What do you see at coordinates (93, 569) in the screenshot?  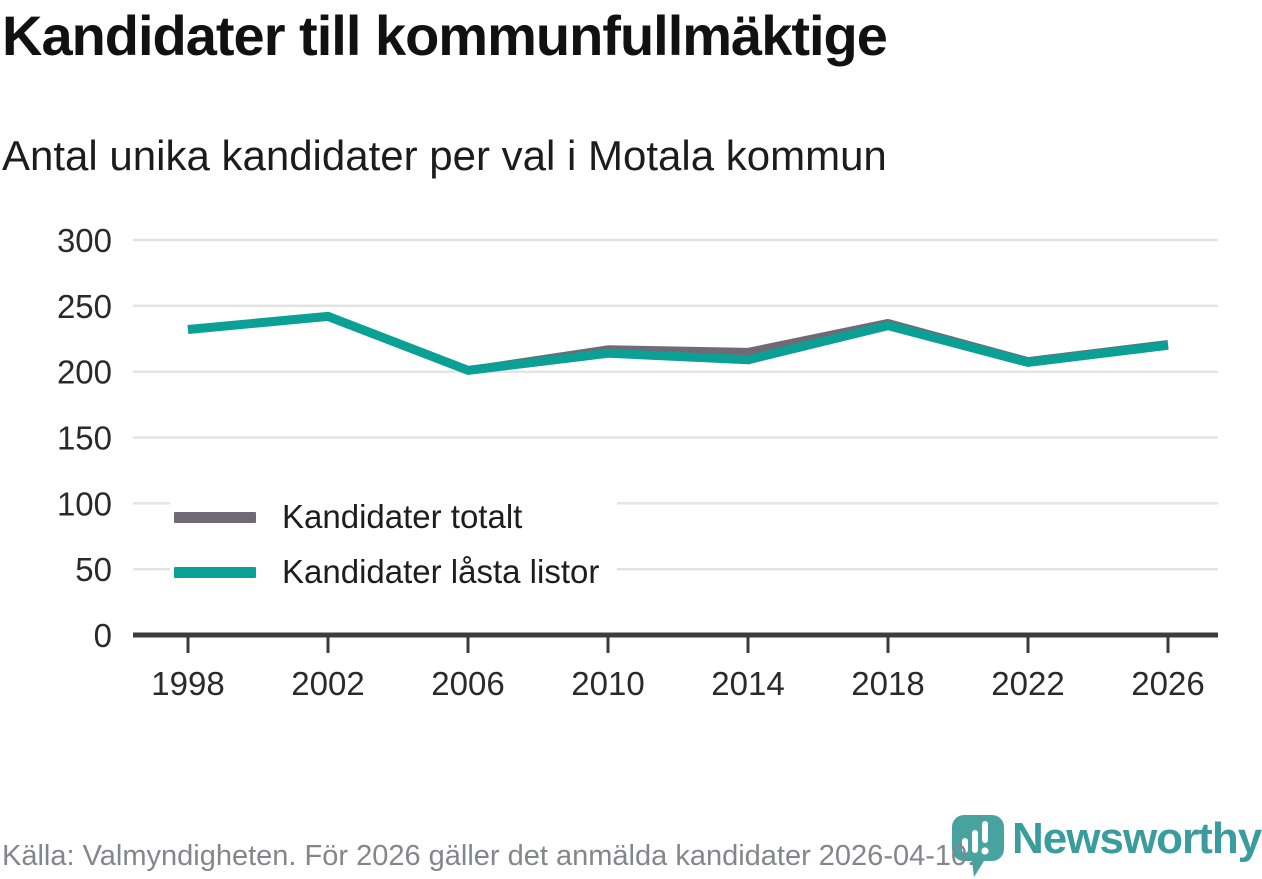 I see `y-tick-label-50: 50` at bounding box center [93, 569].